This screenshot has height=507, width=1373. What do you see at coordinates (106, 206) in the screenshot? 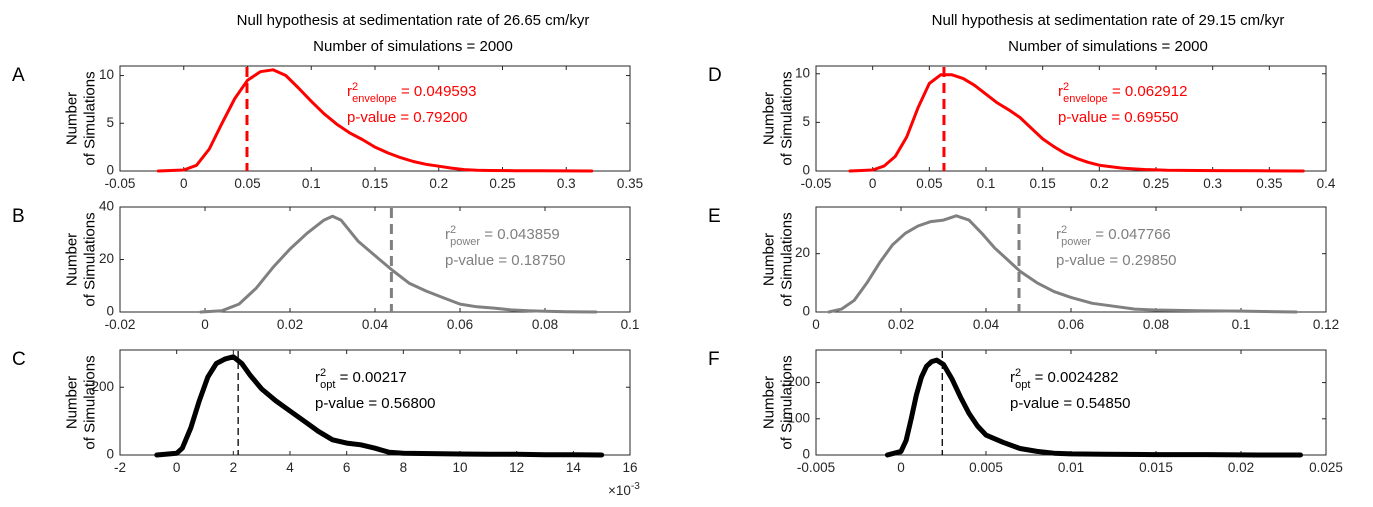
I see `y-tick-label: 40` at bounding box center [106, 206].